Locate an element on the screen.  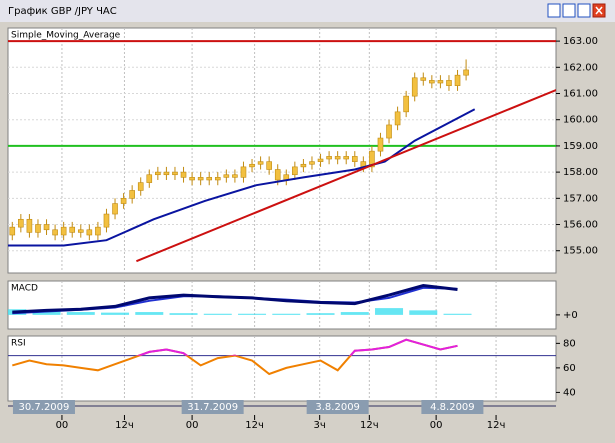
button-restore is located at coordinates (554, 10).